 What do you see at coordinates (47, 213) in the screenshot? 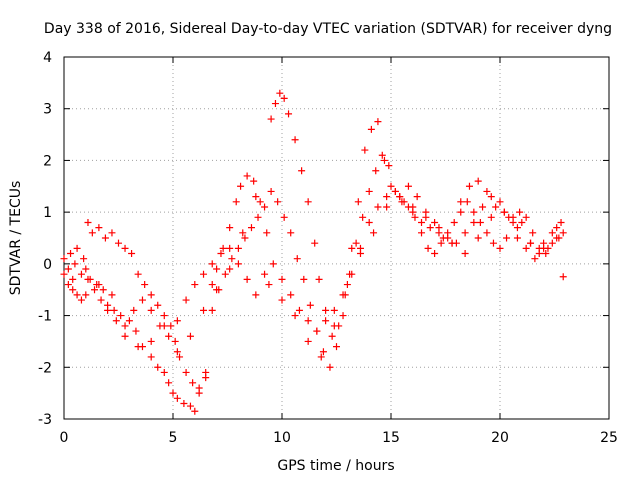
I see `y-tick-label: 1` at bounding box center [47, 213].